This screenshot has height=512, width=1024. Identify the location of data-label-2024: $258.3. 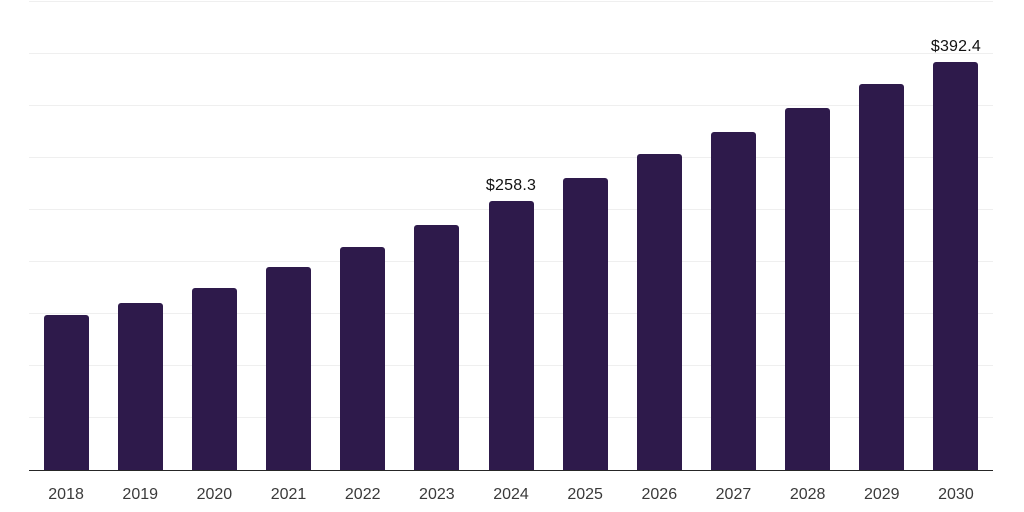
(511, 186).